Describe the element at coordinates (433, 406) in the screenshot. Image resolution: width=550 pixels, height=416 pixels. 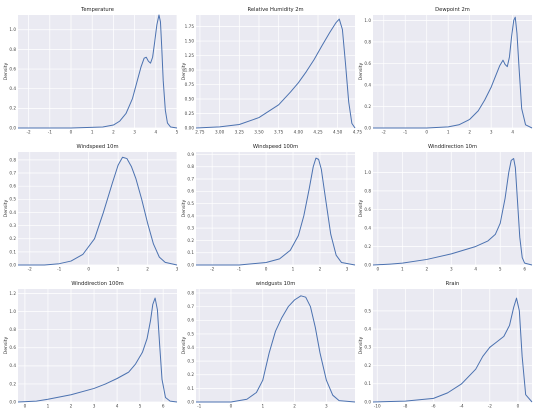
I see `chart-9-x-tick-label: -6` at that location.